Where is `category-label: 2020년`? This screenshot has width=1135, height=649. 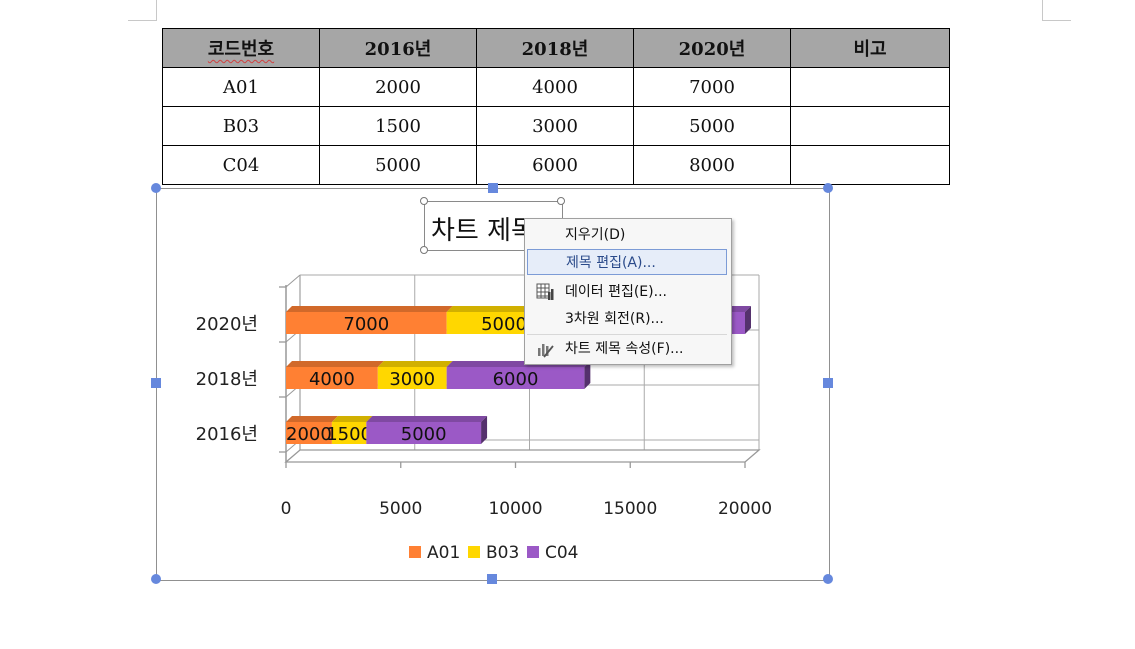 category-label: 2020년 is located at coordinates (227, 324).